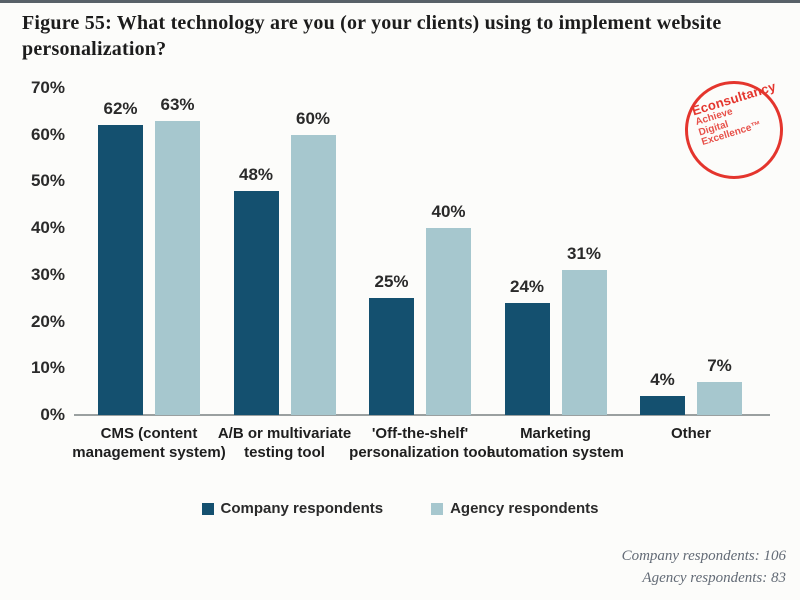 The width and height of the screenshot is (800, 600). I want to click on x-axis-line, so click(422, 415).